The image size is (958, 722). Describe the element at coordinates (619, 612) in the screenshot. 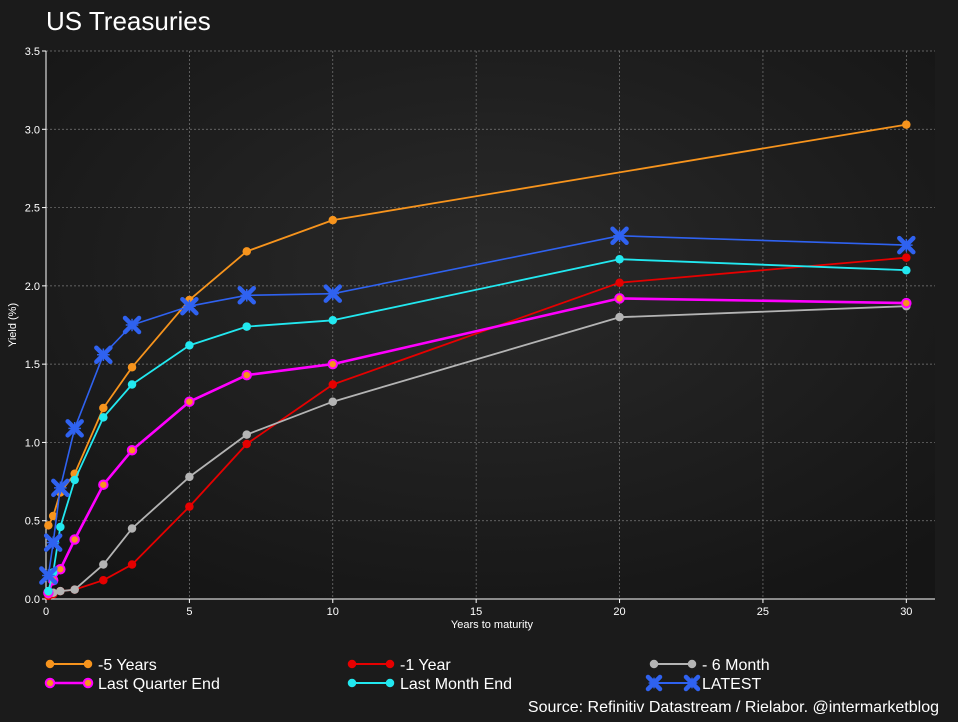

I see `x-tick-label: 20` at that location.